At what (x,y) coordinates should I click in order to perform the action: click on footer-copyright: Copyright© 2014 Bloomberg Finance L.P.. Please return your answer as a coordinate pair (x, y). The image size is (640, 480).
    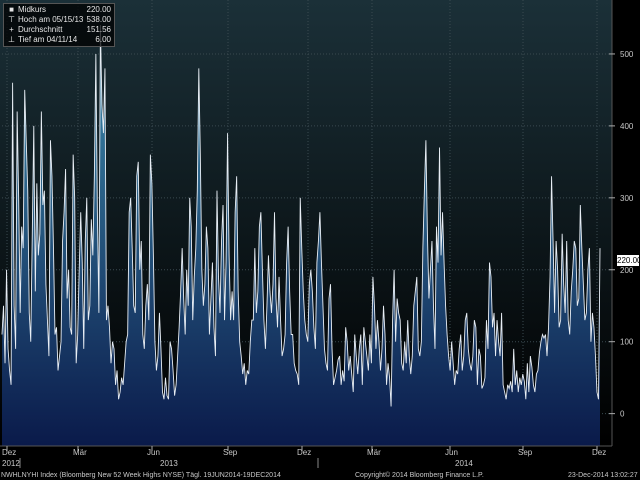
    Looking at the image, I should click on (419, 475).